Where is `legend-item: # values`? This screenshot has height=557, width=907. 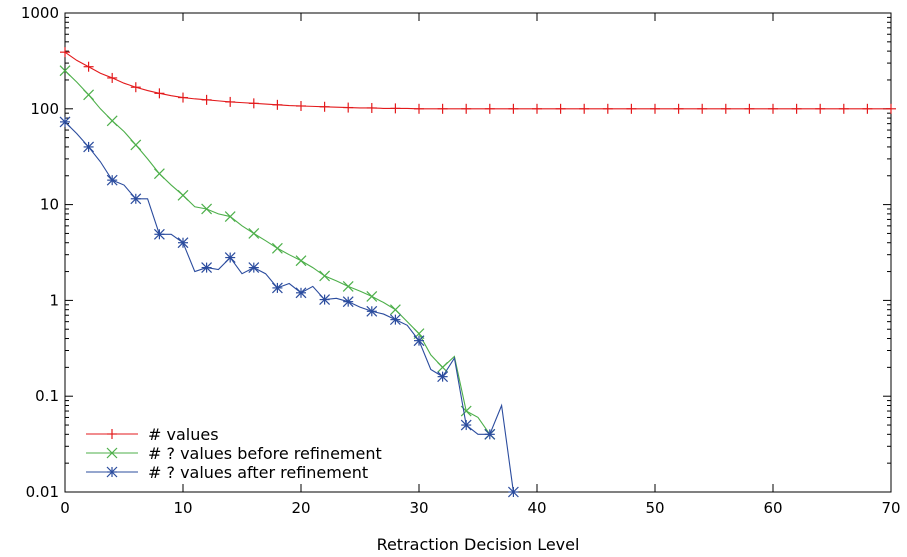
legend-item: # values is located at coordinates (152, 434).